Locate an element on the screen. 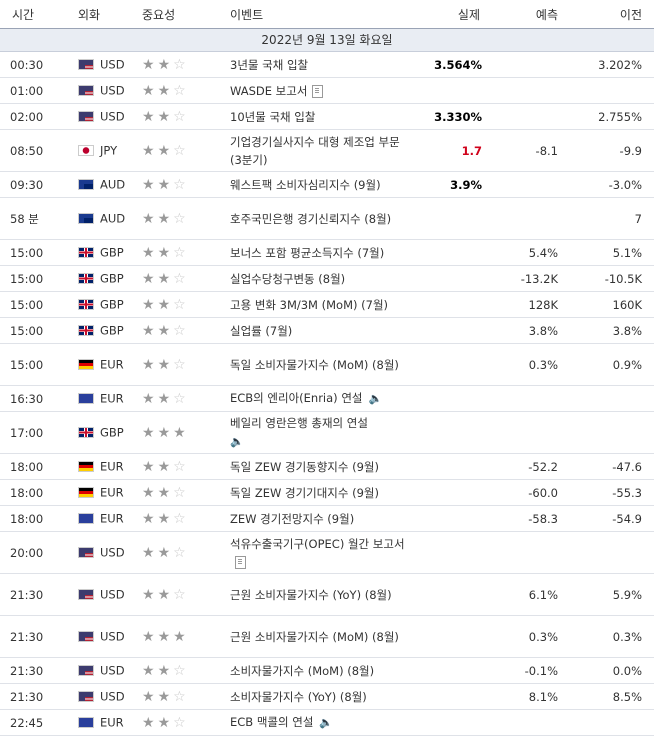 The height and width of the screenshot is (743, 654). event-name: 베일리 영란은행 총재의 연설 🔈 is located at coordinates (323, 432).